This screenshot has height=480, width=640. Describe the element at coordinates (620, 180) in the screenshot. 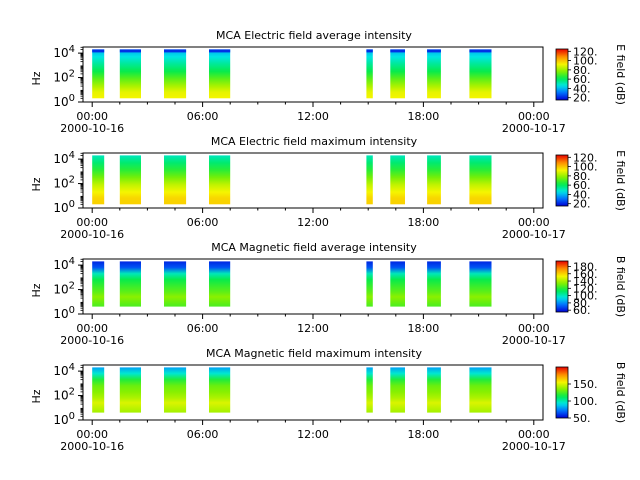

I see `colorbar-label: E field (dB)` at that location.